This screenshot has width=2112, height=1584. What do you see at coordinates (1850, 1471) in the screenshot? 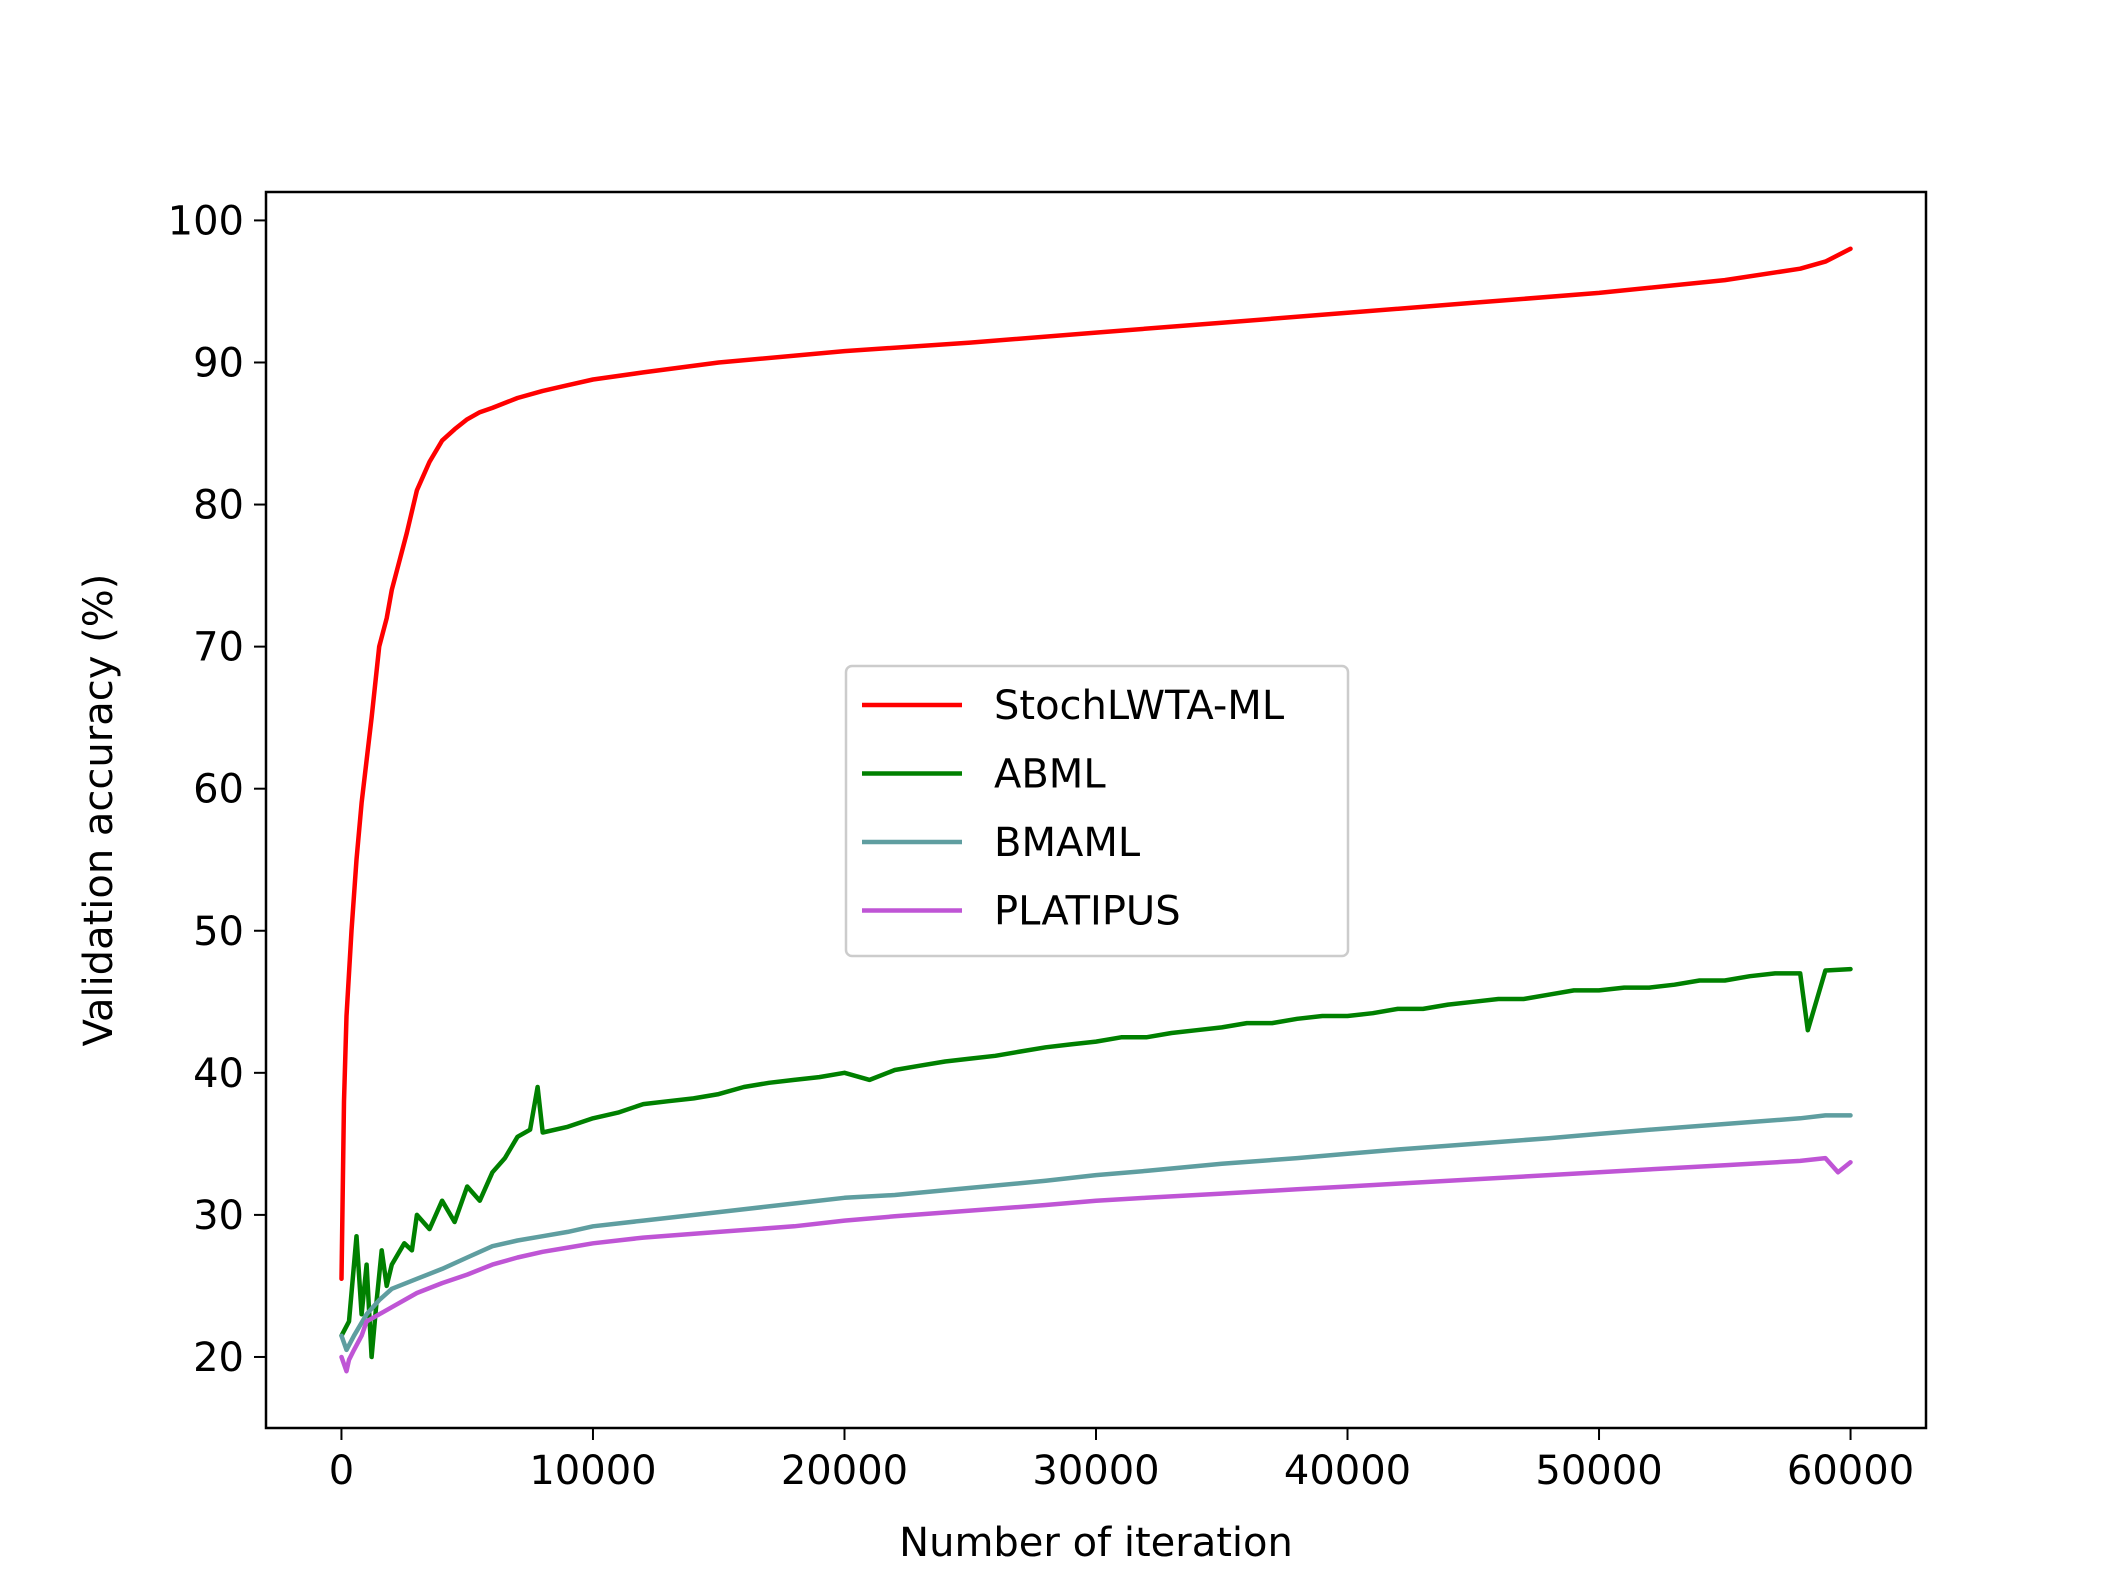
I see `x-tick-label: 60000` at bounding box center [1850, 1471].